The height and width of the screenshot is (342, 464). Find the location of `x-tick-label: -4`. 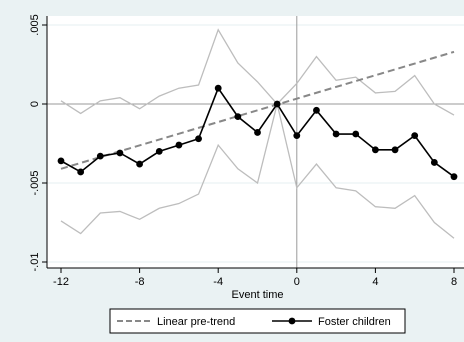

x-tick-label: -4 is located at coordinates (218, 282).